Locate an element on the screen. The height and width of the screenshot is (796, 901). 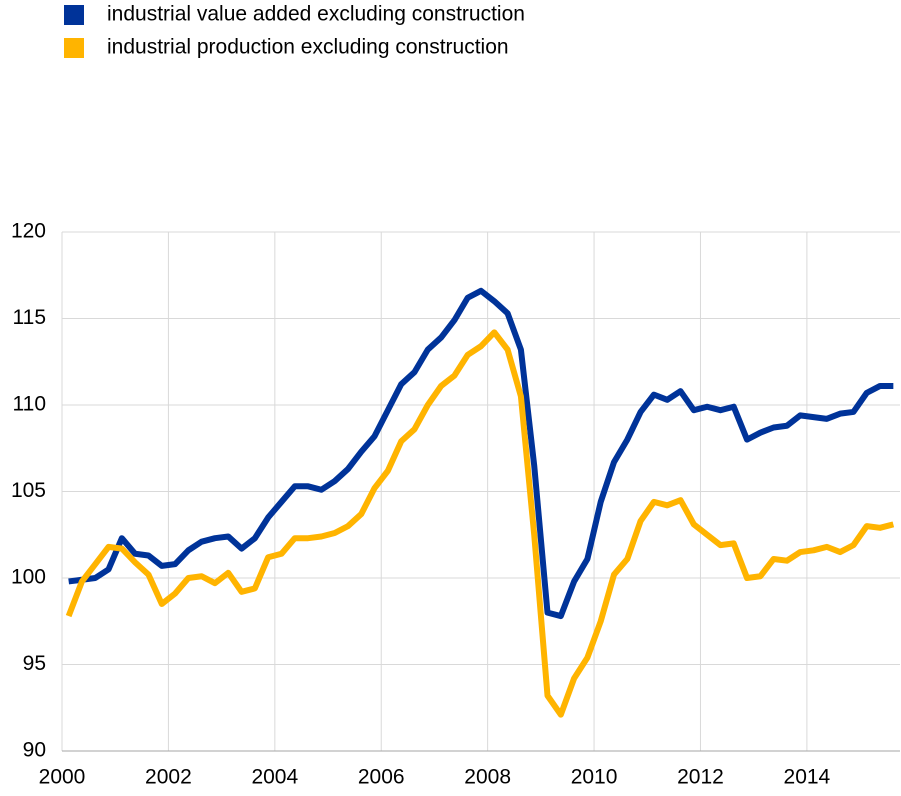
x-tick-label: 2004 is located at coordinates (274, 777).